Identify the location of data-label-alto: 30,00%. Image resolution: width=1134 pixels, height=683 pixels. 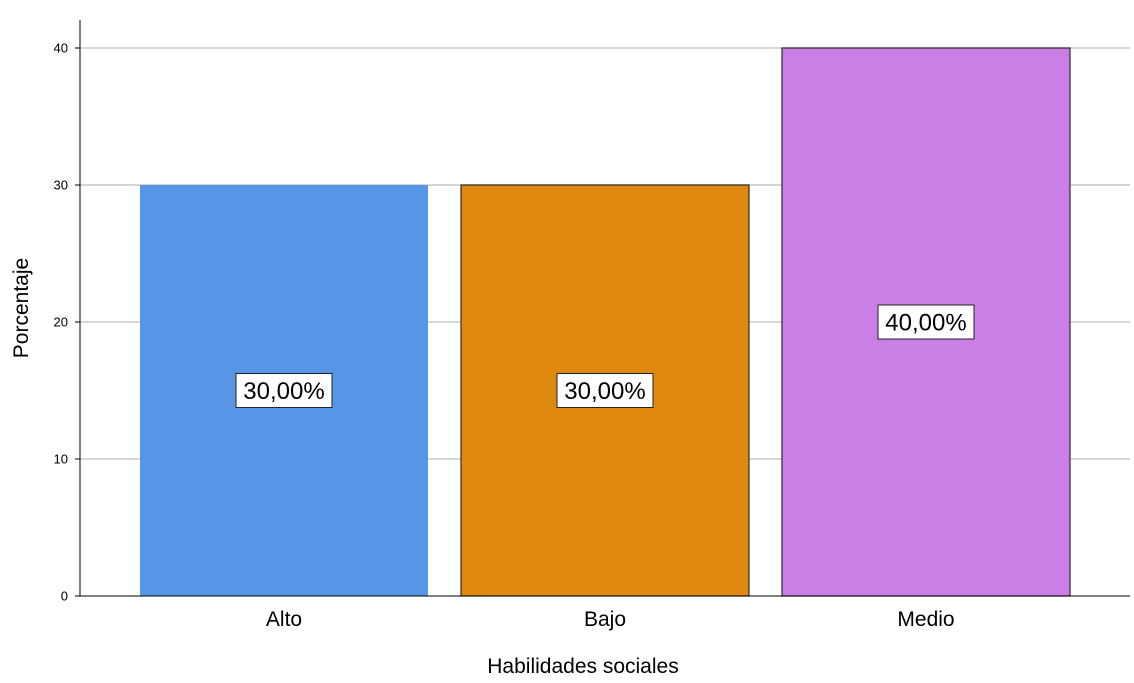
(283, 391).